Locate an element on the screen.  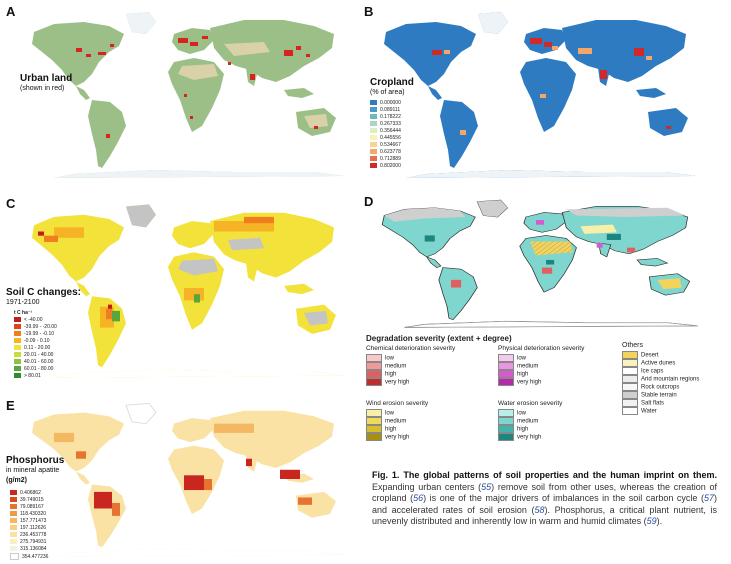
legend-value: 0.802000 is located at coordinates (390, 166).